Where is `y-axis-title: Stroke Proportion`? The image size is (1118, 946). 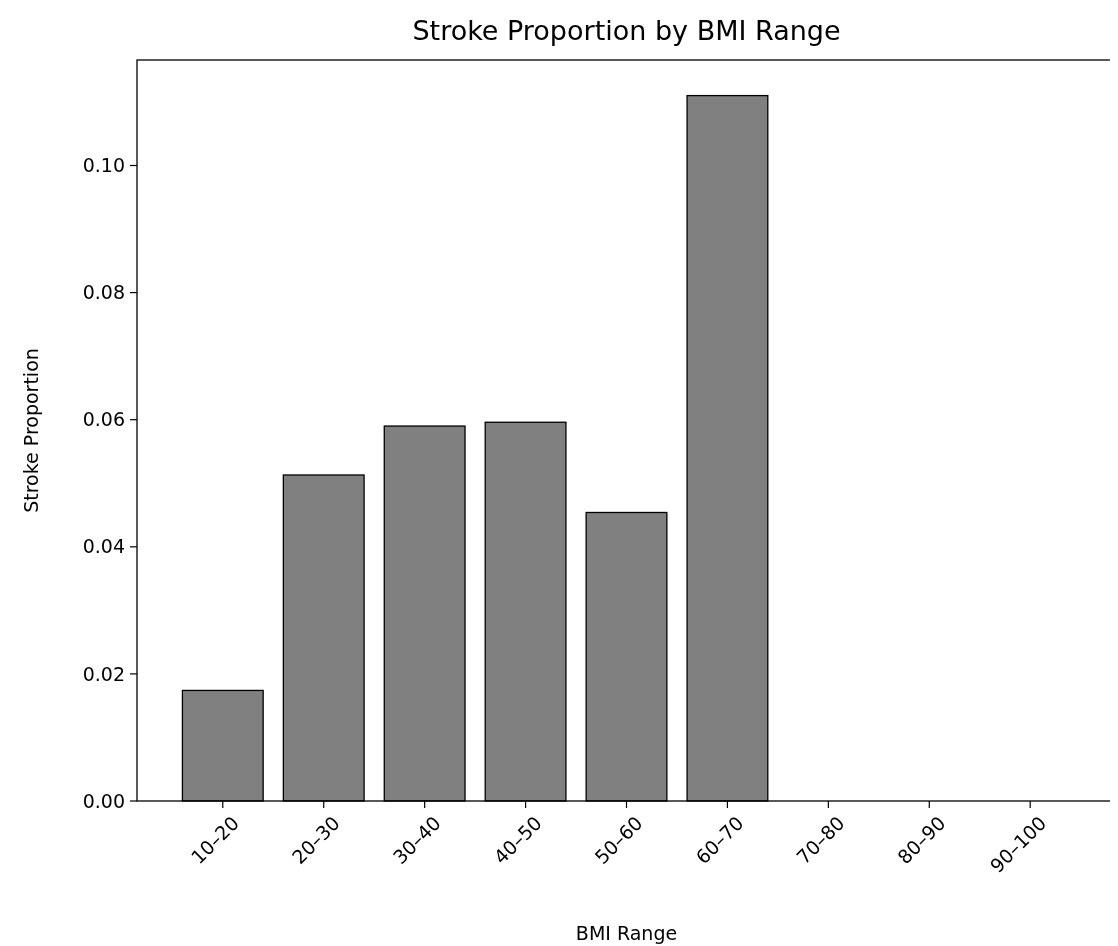
y-axis-title: Stroke Proportion is located at coordinates (31, 430).